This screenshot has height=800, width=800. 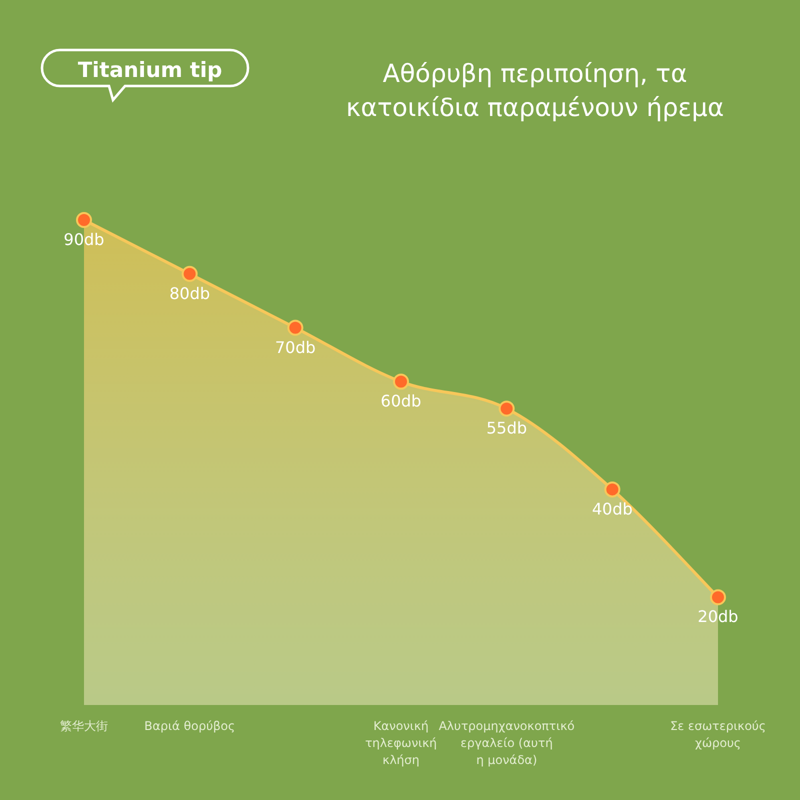 What do you see at coordinates (506, 743) in the screenshot?
I see `x-tick-label: Αλυτρομηχανοκοπτικό εργαλείο (αυτή η μονάδα)` at bounding box center [506, 743].